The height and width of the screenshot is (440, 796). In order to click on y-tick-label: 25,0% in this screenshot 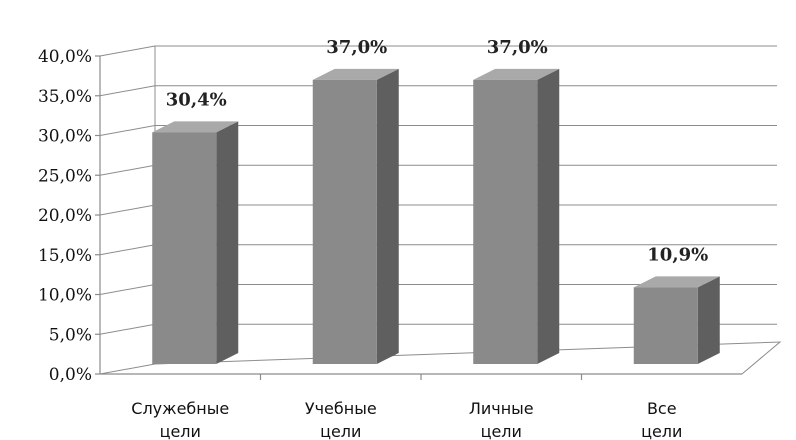, I will do `click(65, 176)`.